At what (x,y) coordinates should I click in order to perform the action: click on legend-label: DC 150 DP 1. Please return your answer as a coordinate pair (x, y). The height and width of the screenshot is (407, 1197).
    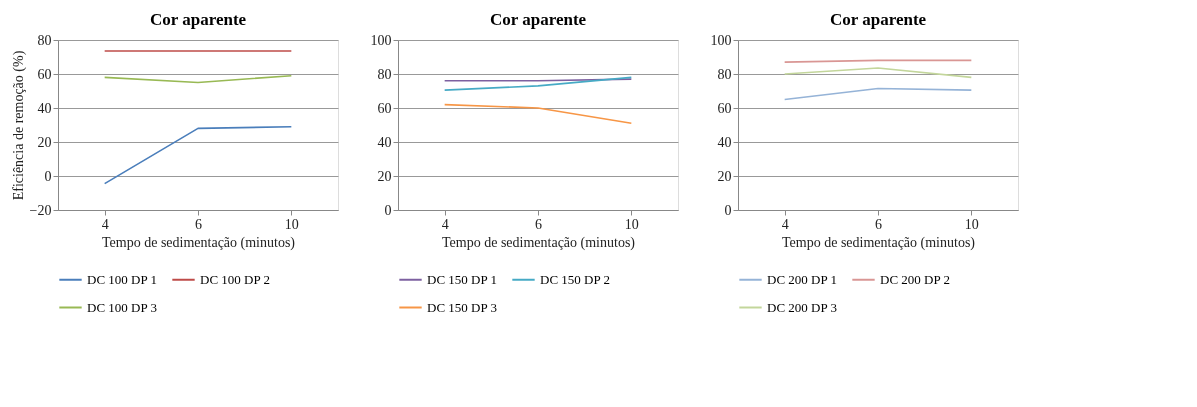
    Looking at the image, I should click on (462, 279).